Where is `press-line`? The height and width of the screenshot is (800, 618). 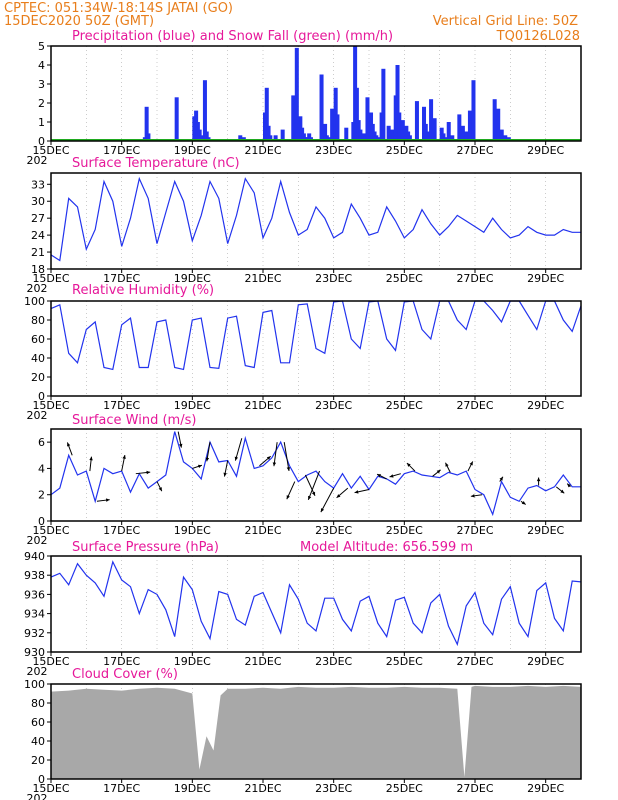 press-line is located at coordinates (316, 603).